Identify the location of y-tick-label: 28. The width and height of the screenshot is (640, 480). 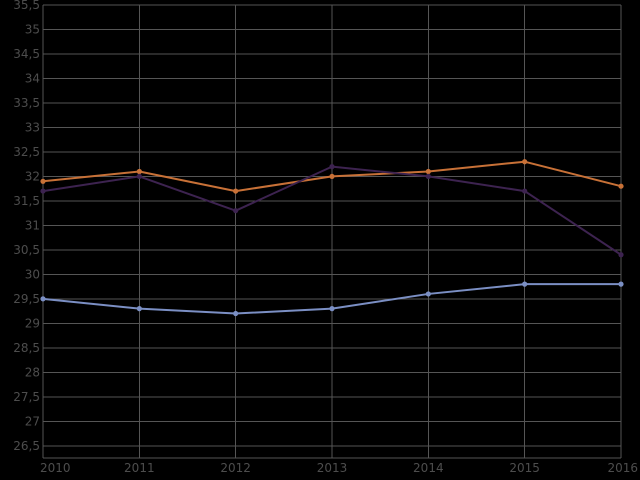
(32, 372).